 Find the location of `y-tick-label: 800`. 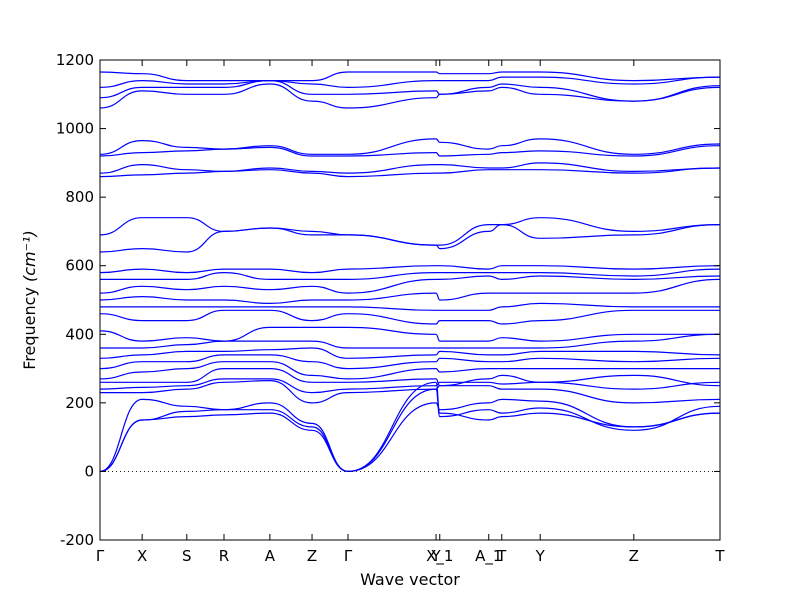

y-tick-label: 800 is located at coordinates (79, 197).